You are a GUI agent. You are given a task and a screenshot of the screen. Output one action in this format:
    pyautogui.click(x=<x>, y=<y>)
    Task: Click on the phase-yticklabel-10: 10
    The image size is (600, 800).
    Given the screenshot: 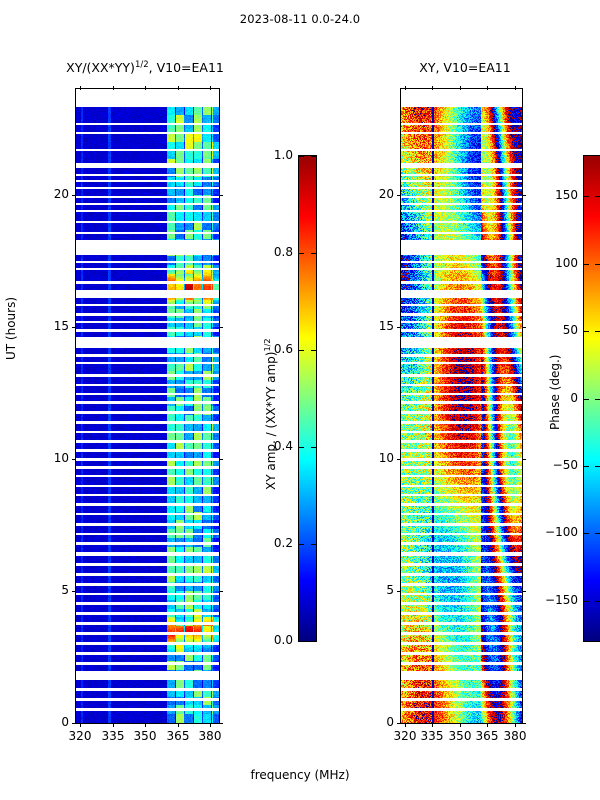 What is the action you would take?
    pyautogui.click(x=386, y=458)
    